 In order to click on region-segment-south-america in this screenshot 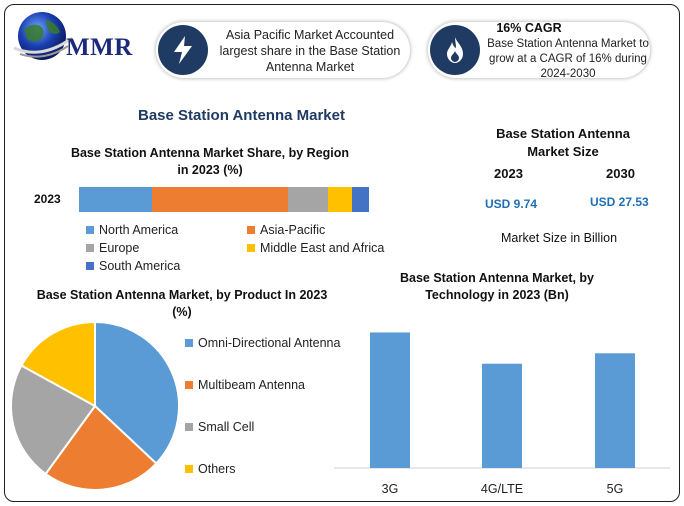, I will do `click(360, 199)`.